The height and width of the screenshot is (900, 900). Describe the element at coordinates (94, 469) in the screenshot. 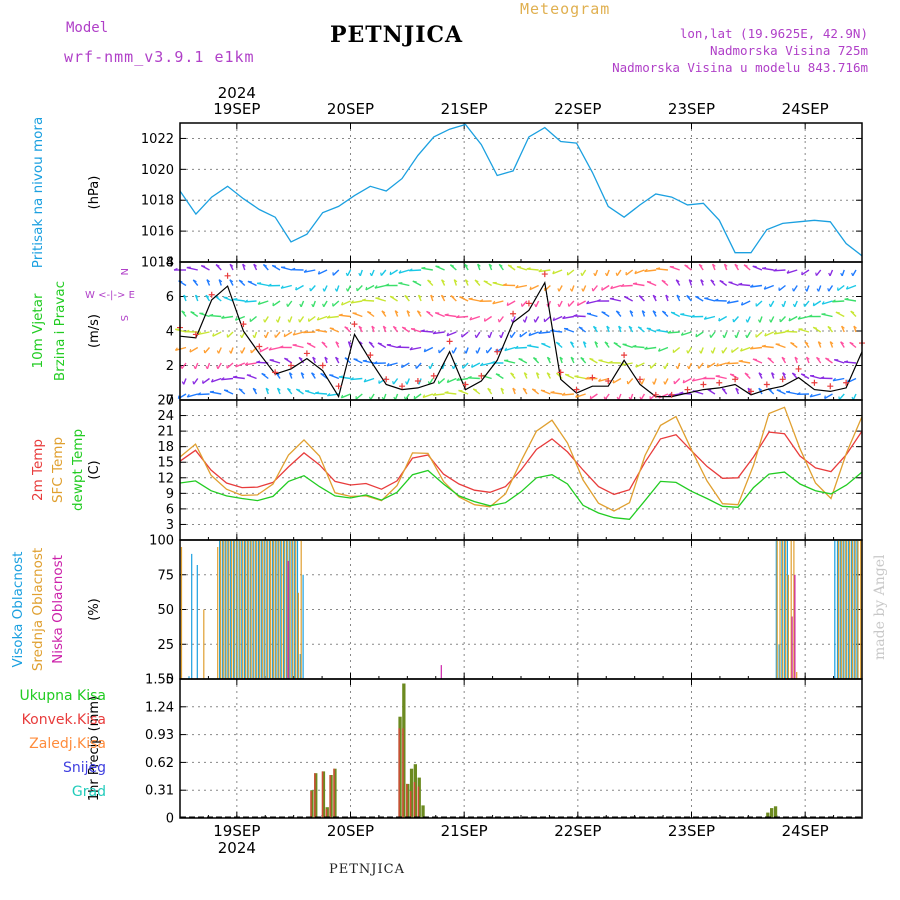

I see `y-units-label: (C)` at that location.